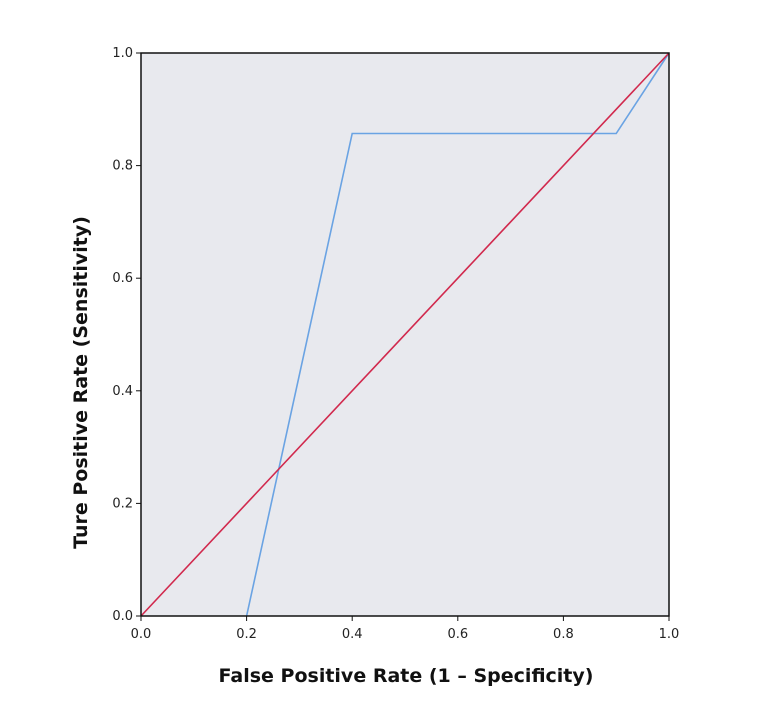  I want to click on y-tick-label: 0.2, so click(122, 503).